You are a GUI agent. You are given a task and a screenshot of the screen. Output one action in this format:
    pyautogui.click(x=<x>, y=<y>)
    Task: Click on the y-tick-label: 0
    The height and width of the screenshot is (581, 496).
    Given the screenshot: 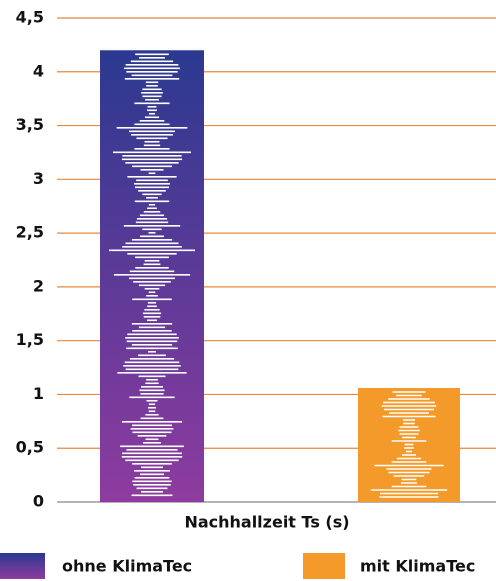 What is the action you would take?
    pyautogui.click(x=38, y=501)
    